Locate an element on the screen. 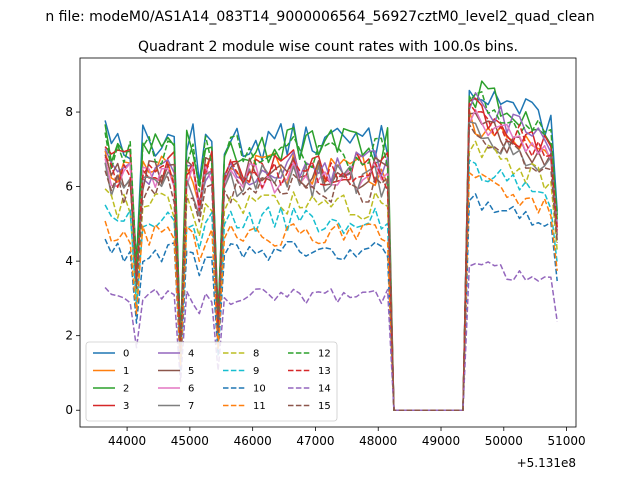  legend-label-1: 1 is located at coordinates (126, 371).